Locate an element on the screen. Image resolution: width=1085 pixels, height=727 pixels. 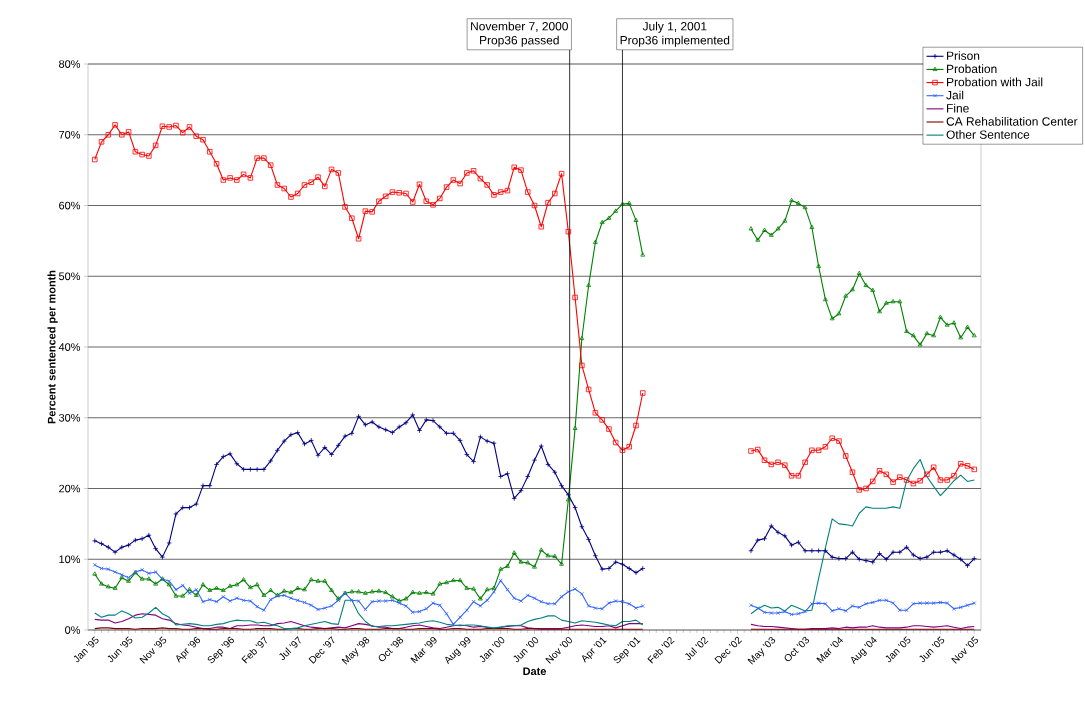
y-tick-label: 20% is located at coordinates (70, 488).